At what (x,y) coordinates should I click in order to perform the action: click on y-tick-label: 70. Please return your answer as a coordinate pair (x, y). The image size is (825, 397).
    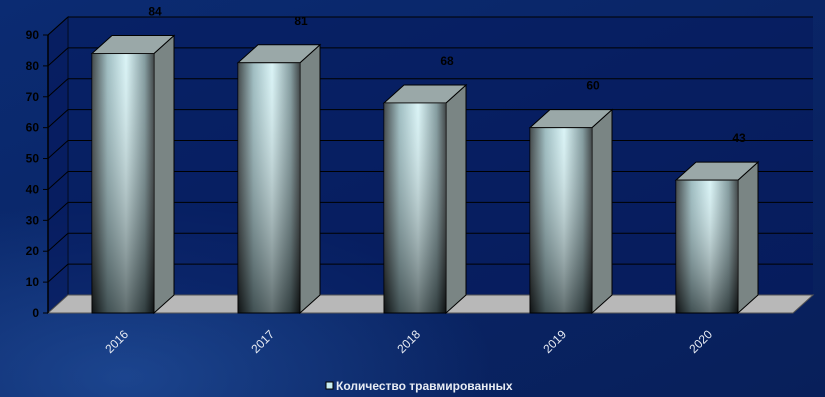
    Looking at the image, I should click on (33, 97).